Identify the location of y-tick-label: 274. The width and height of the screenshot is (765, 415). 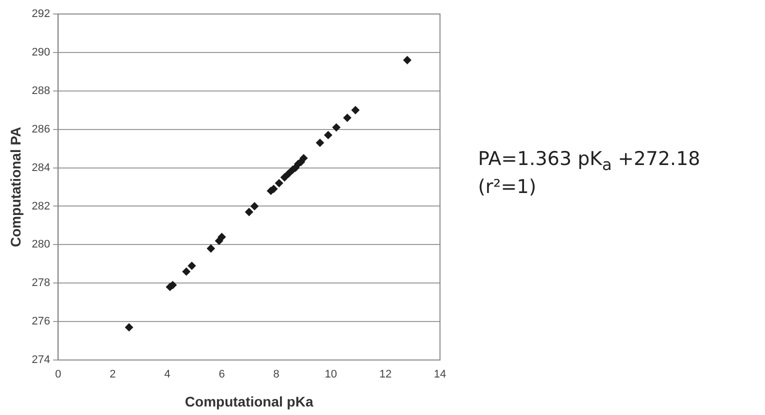
(41, 360).